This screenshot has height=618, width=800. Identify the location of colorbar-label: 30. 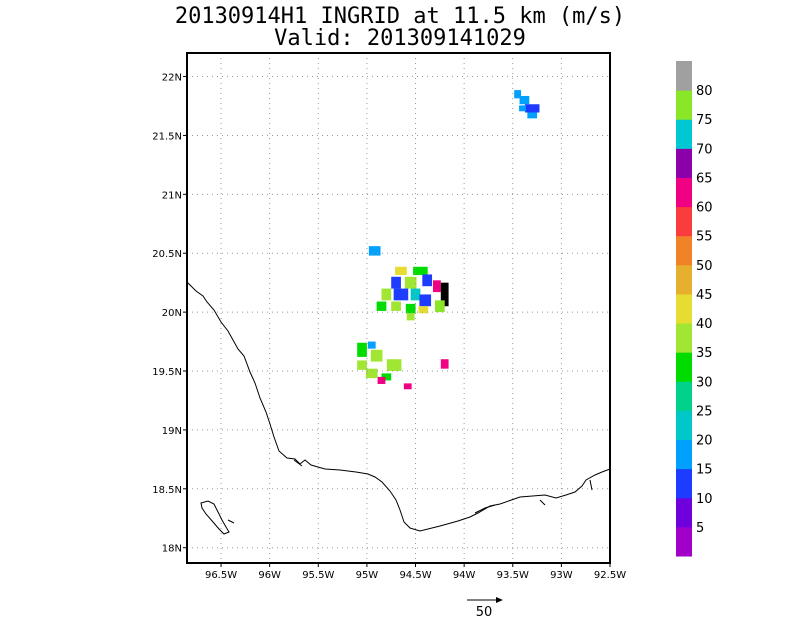
(704, 382).